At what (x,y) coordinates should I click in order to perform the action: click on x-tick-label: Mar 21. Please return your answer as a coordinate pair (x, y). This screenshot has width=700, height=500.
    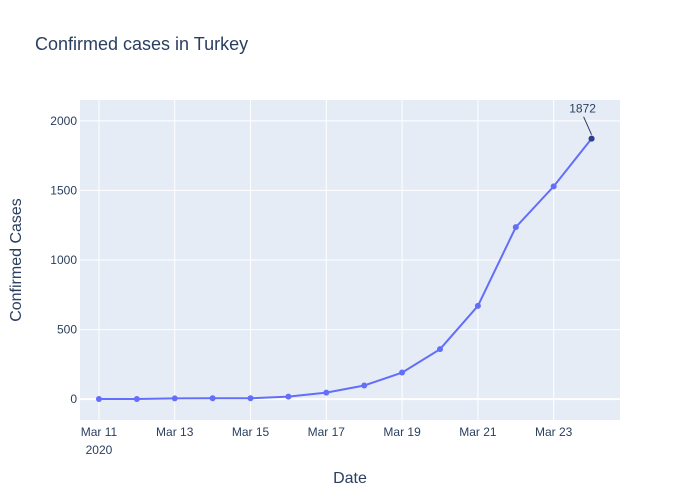
    Looking at the image, I should click on (478, 432).